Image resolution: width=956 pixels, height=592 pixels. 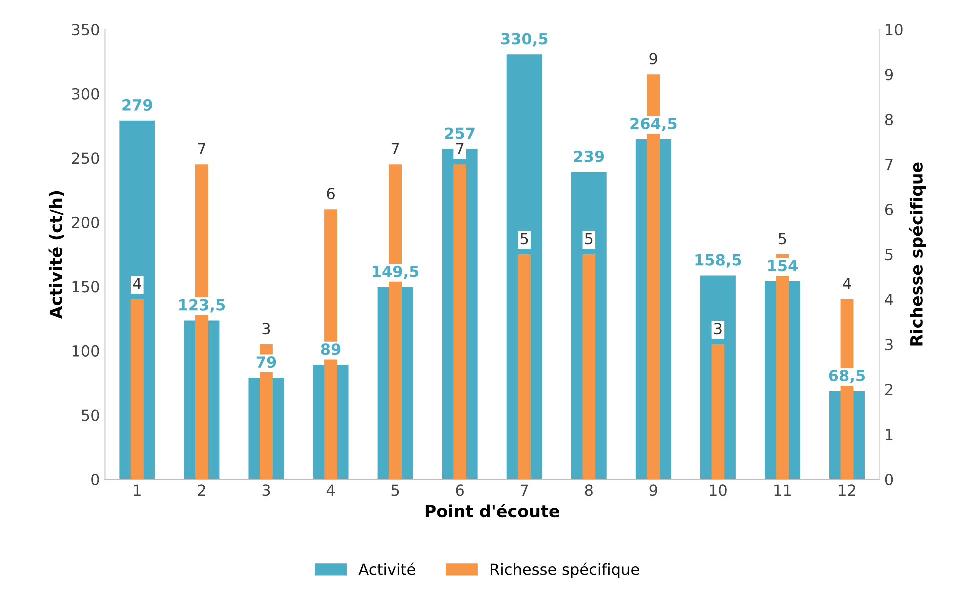 I want to click on data-label: 68,5, so click(x=847, y=377).